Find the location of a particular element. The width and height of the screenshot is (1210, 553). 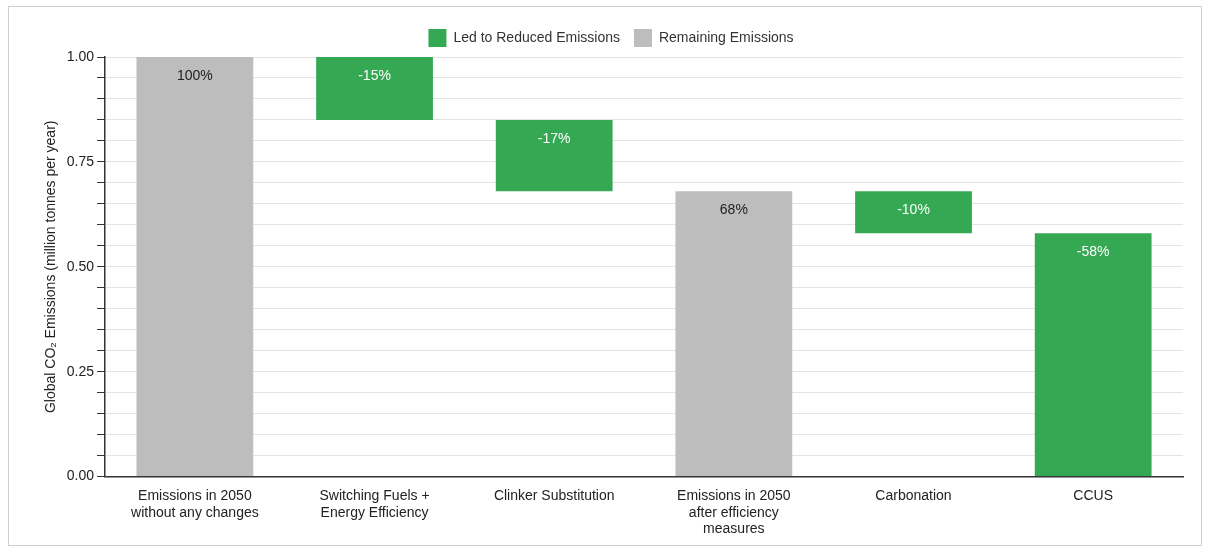

data-label: -10% is located at coordinates (913, 209).